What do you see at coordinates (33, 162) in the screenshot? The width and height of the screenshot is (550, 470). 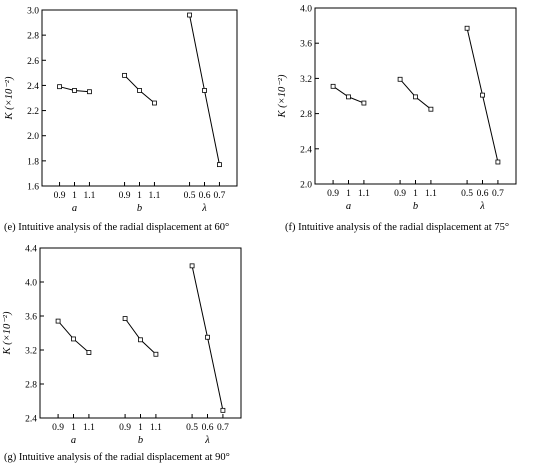 I see `y-tick-label: 1.8` at bounding box center [33, 162].